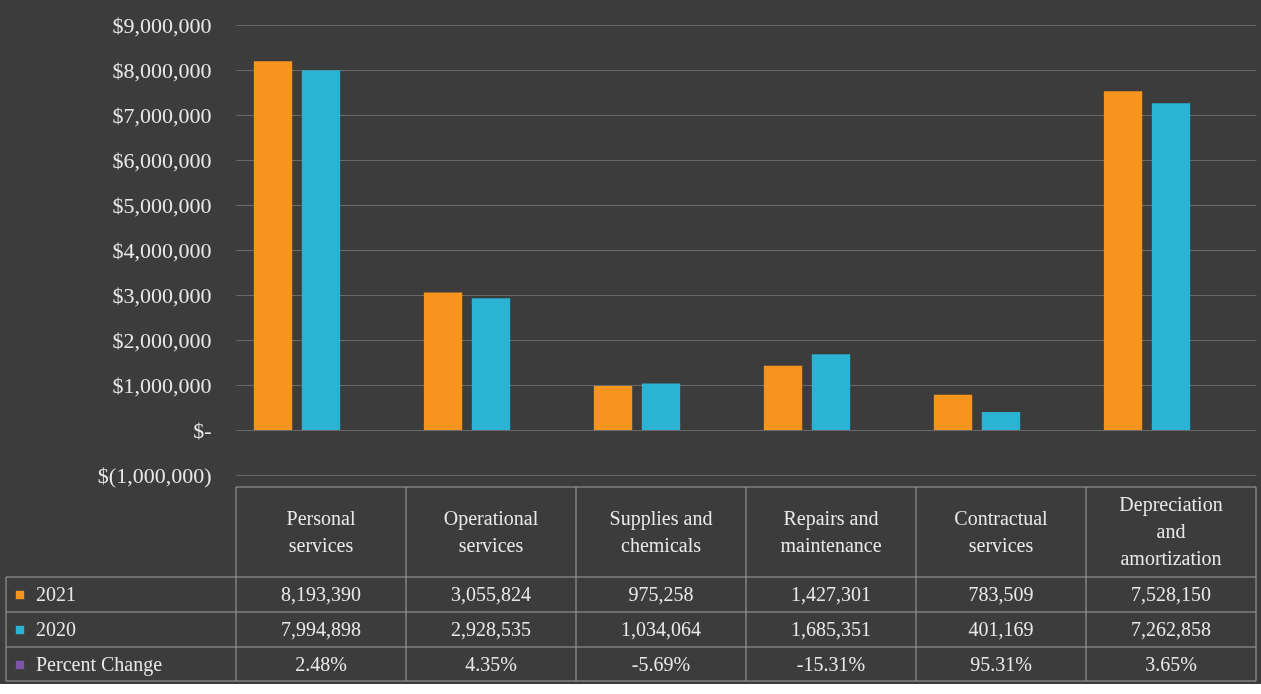  What do you see at coordinates (321, 628) in the screenshot?
I see `data-label: 7,994,898` at bounding box center [321, 628].